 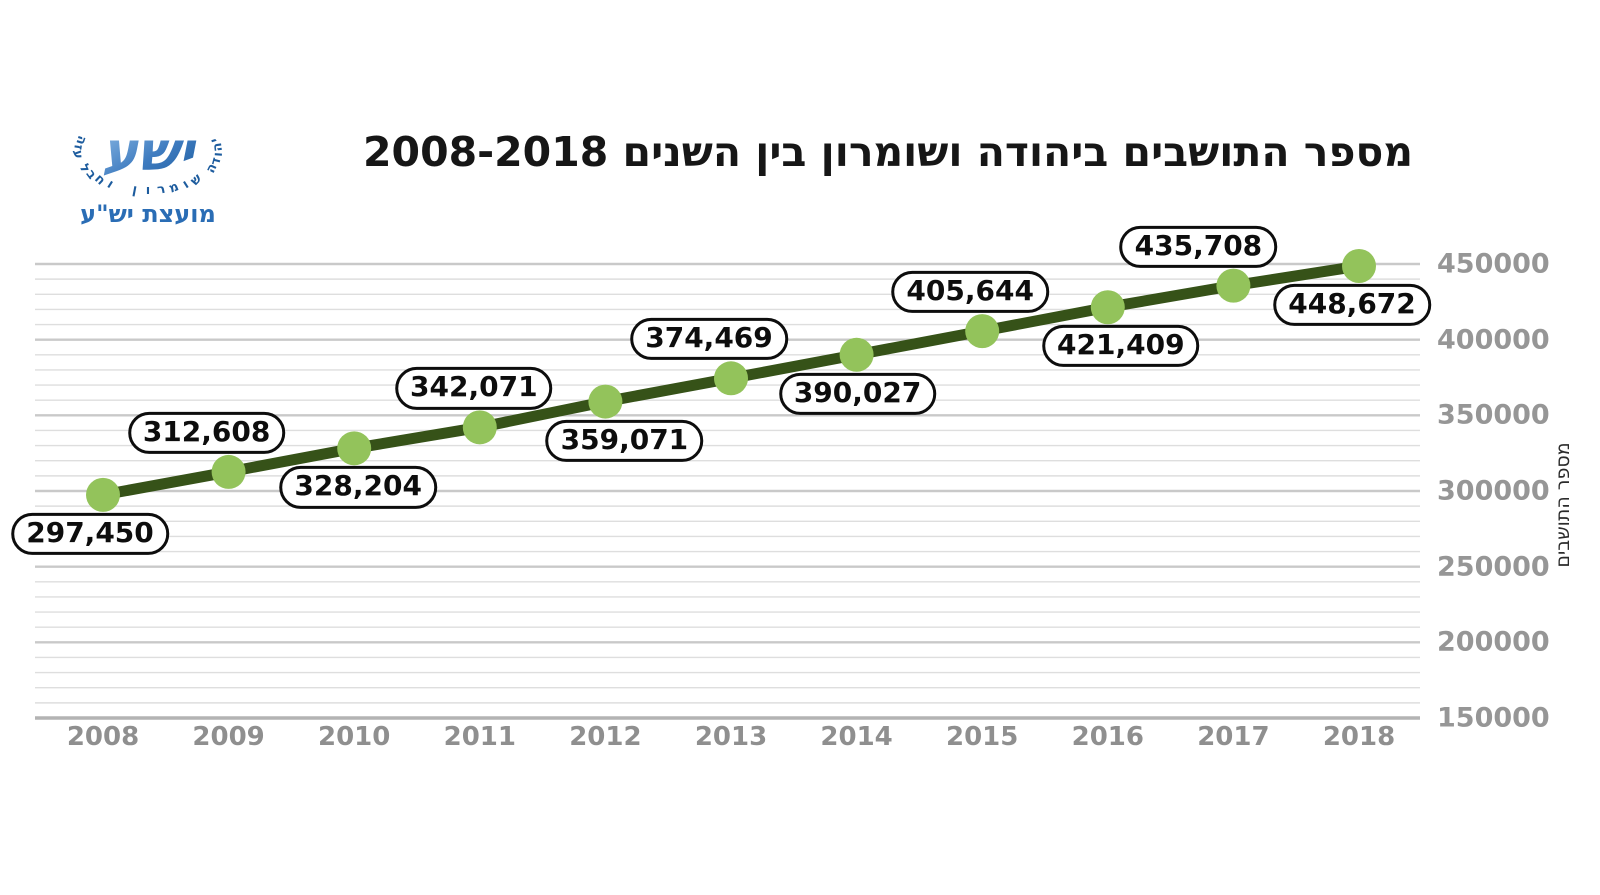 What do you see at coordinates (474, 388) in the screenshot?
I see `data-label-pill-2011: 342,071` at bounding box center [474, 388].